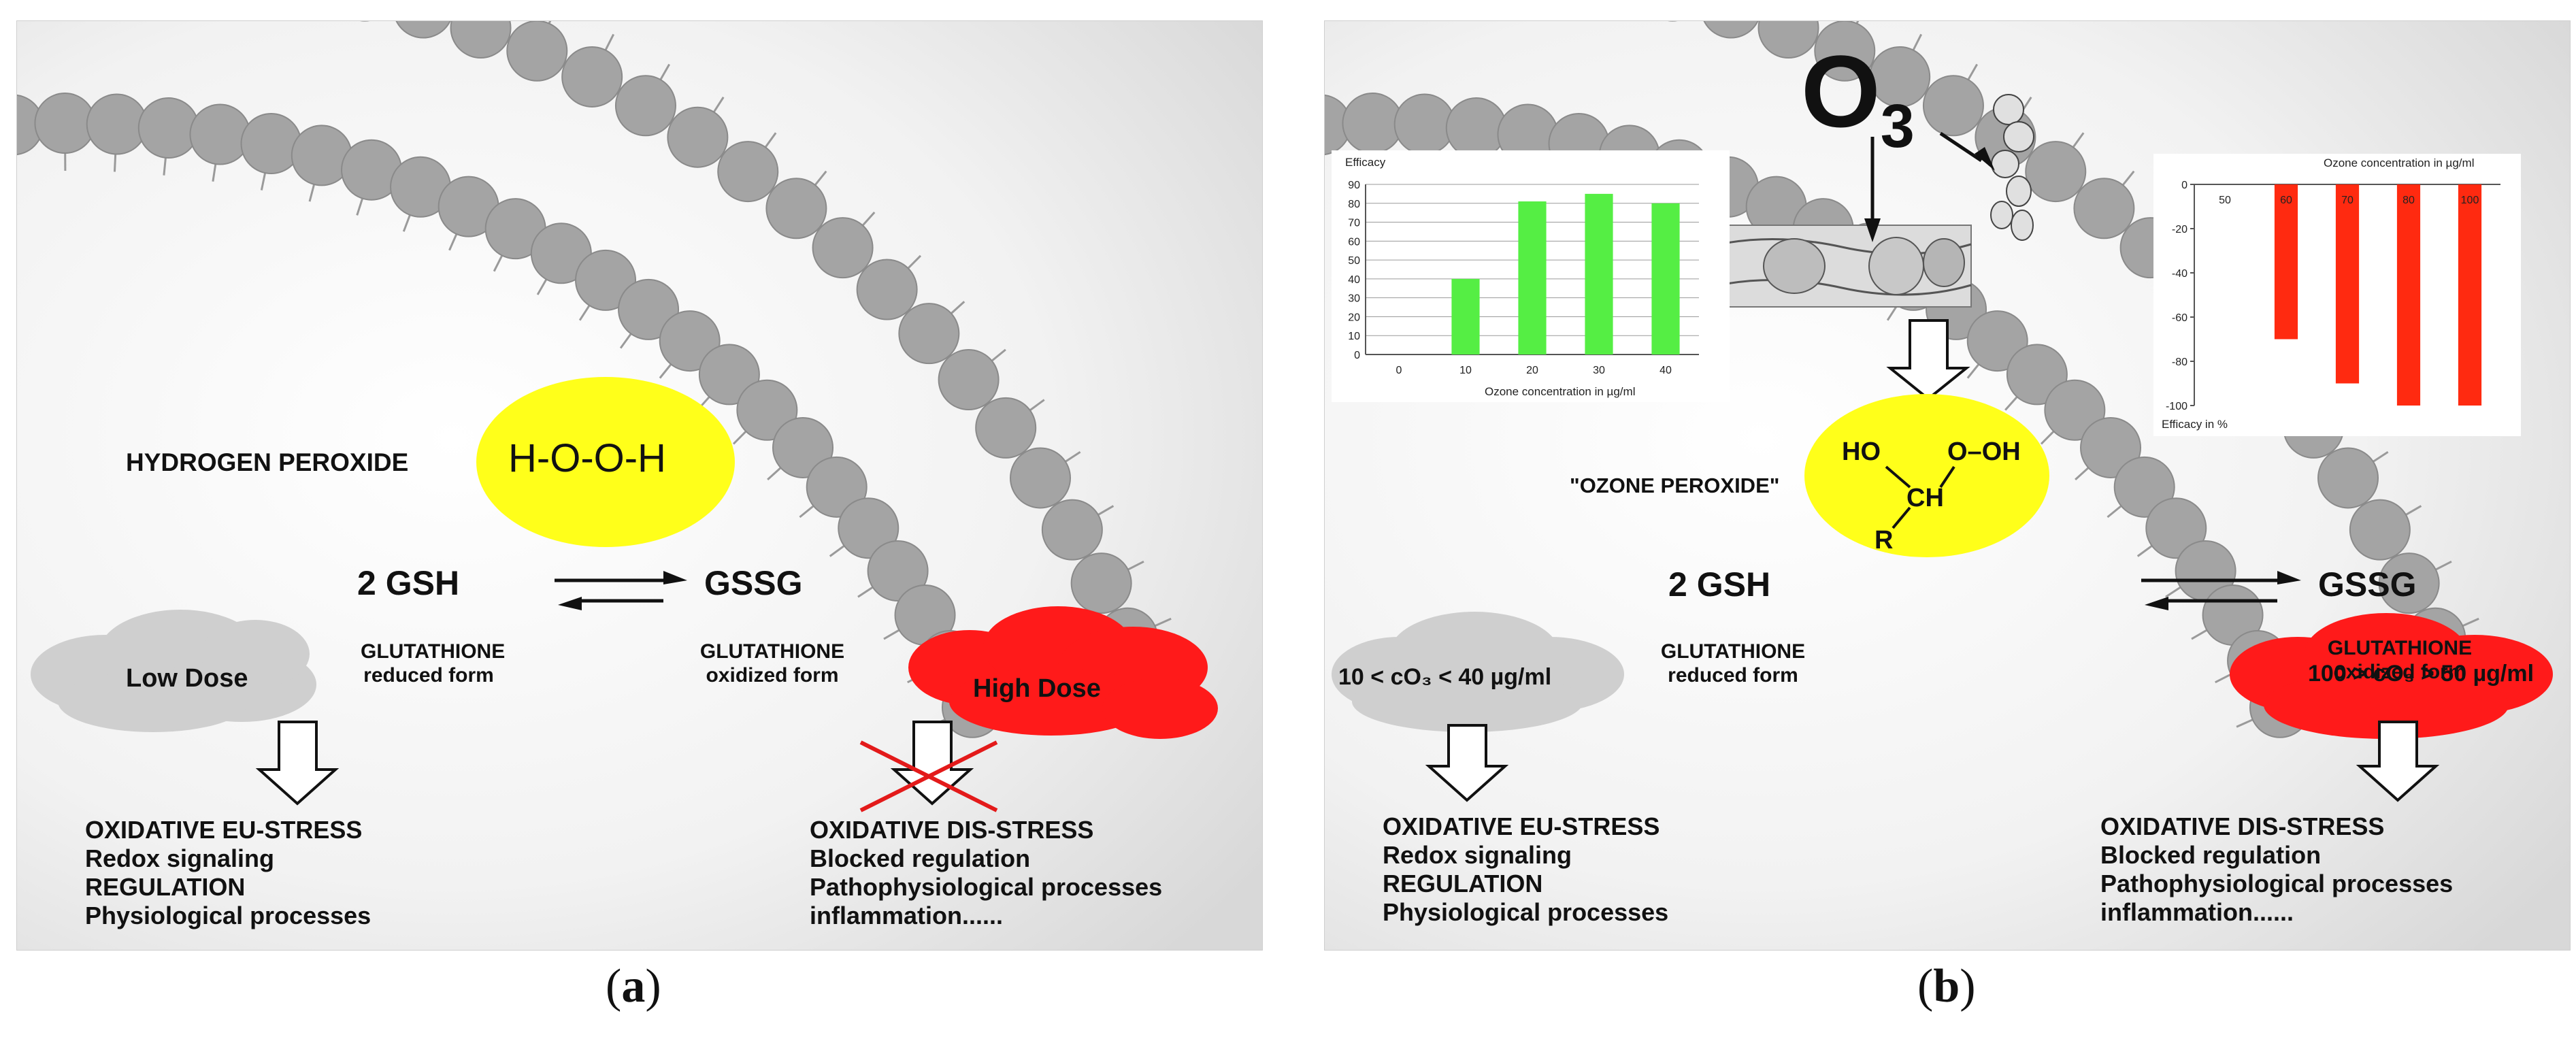 The height and width of the screenshot is (1039, 2576). I want to click on low-range-cloud, so click(1478, 672).